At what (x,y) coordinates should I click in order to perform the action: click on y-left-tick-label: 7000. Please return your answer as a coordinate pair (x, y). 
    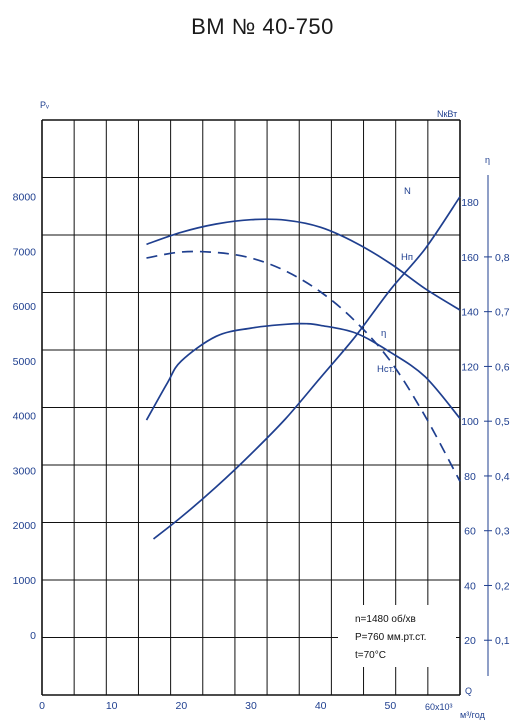
    Looking at the image, I should click on (25, 252).